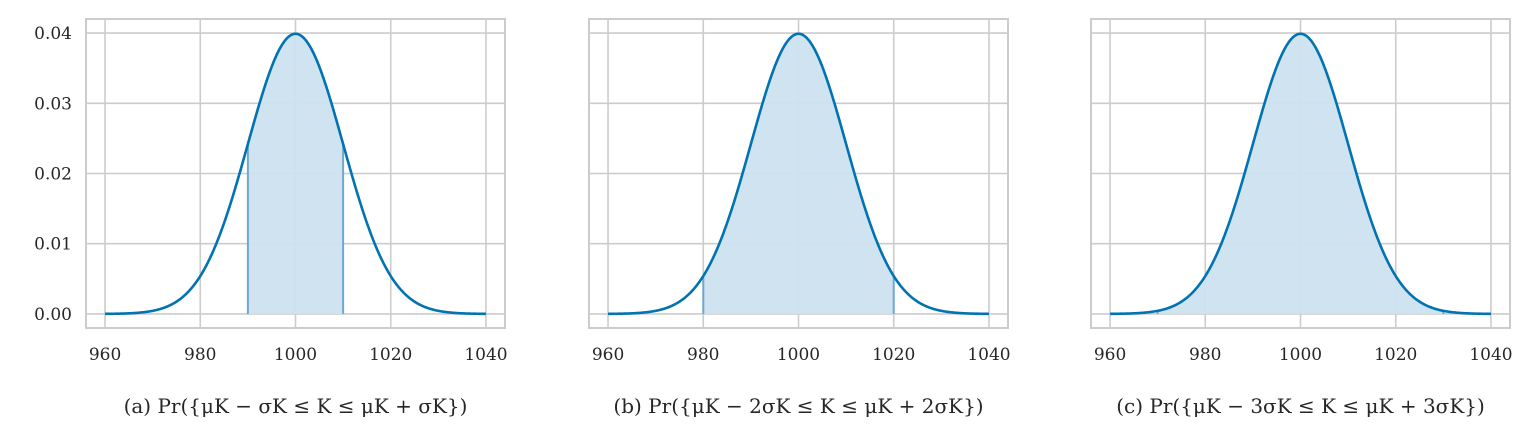 Image resolution: width=1536 pixels, height=439 pixels. Describe the element at coordinates (53, 104) in the screenshot. I see `y-tick-label: 0.03` at that location.